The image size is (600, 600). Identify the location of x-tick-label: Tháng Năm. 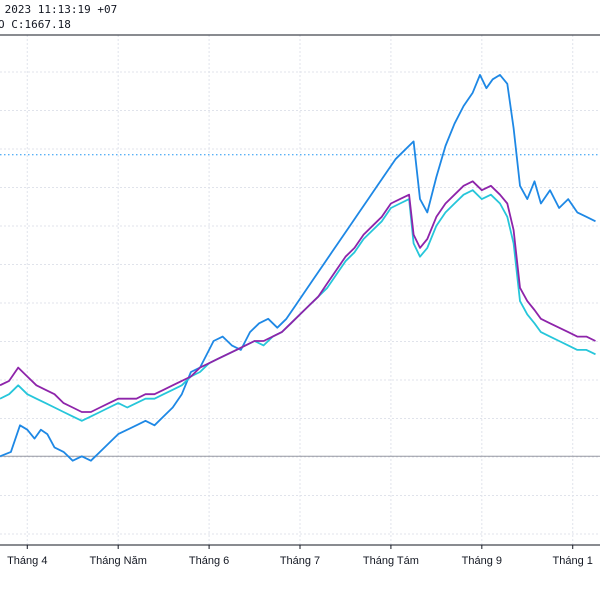
(117, 561).